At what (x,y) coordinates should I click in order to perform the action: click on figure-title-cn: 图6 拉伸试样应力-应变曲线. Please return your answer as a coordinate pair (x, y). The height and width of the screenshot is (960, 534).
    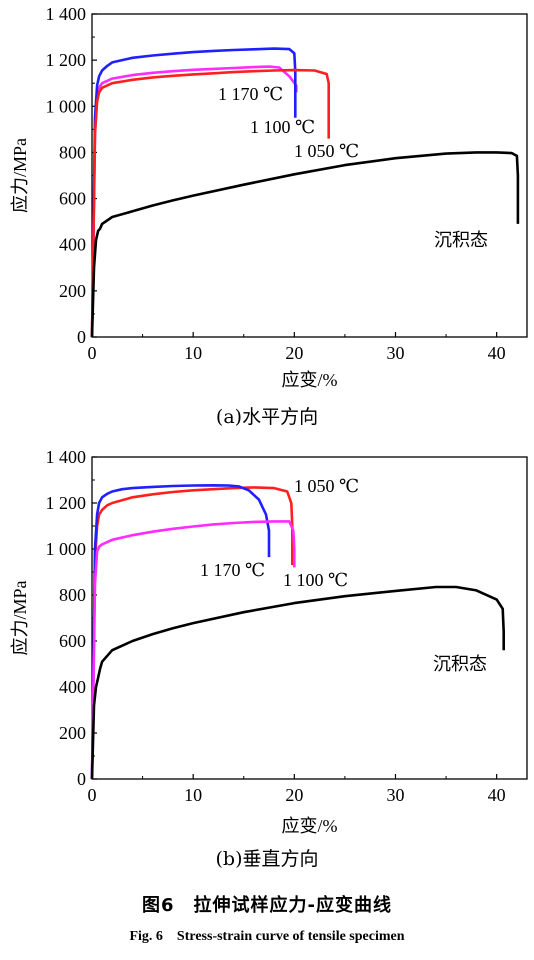
    Looking at the image, I should click on (267, 905).